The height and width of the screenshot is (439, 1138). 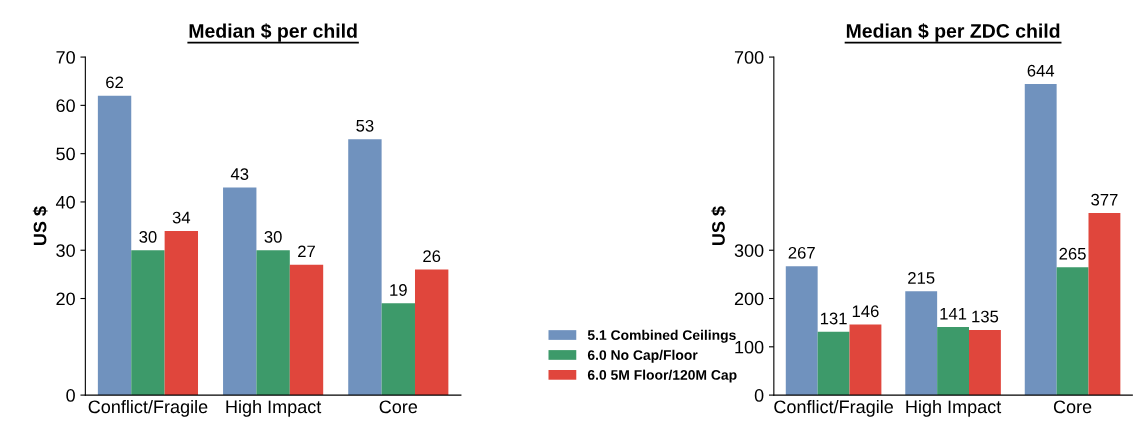 What do you see at coordinates (749, 347) in the screenshot?
I see `y-tick-label: 100` at bounding box center [749, 347].